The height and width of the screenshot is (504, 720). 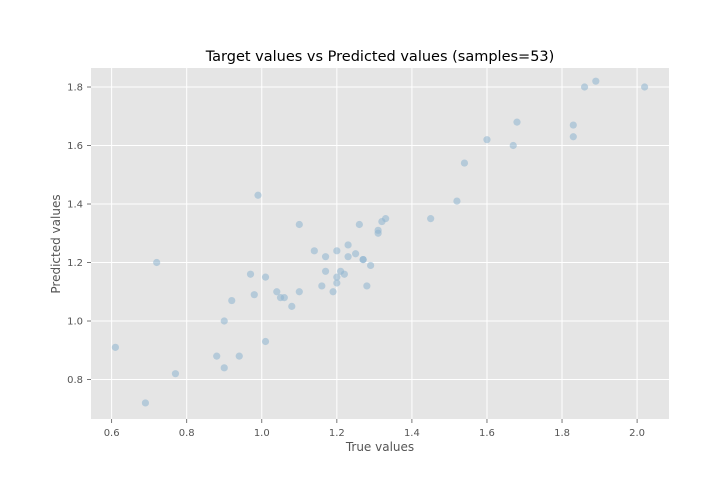 What do you see at coordinates (75, 322) in the screenshot?
I see `y-tick-label: 1.0` at bounding box center [75, 322].